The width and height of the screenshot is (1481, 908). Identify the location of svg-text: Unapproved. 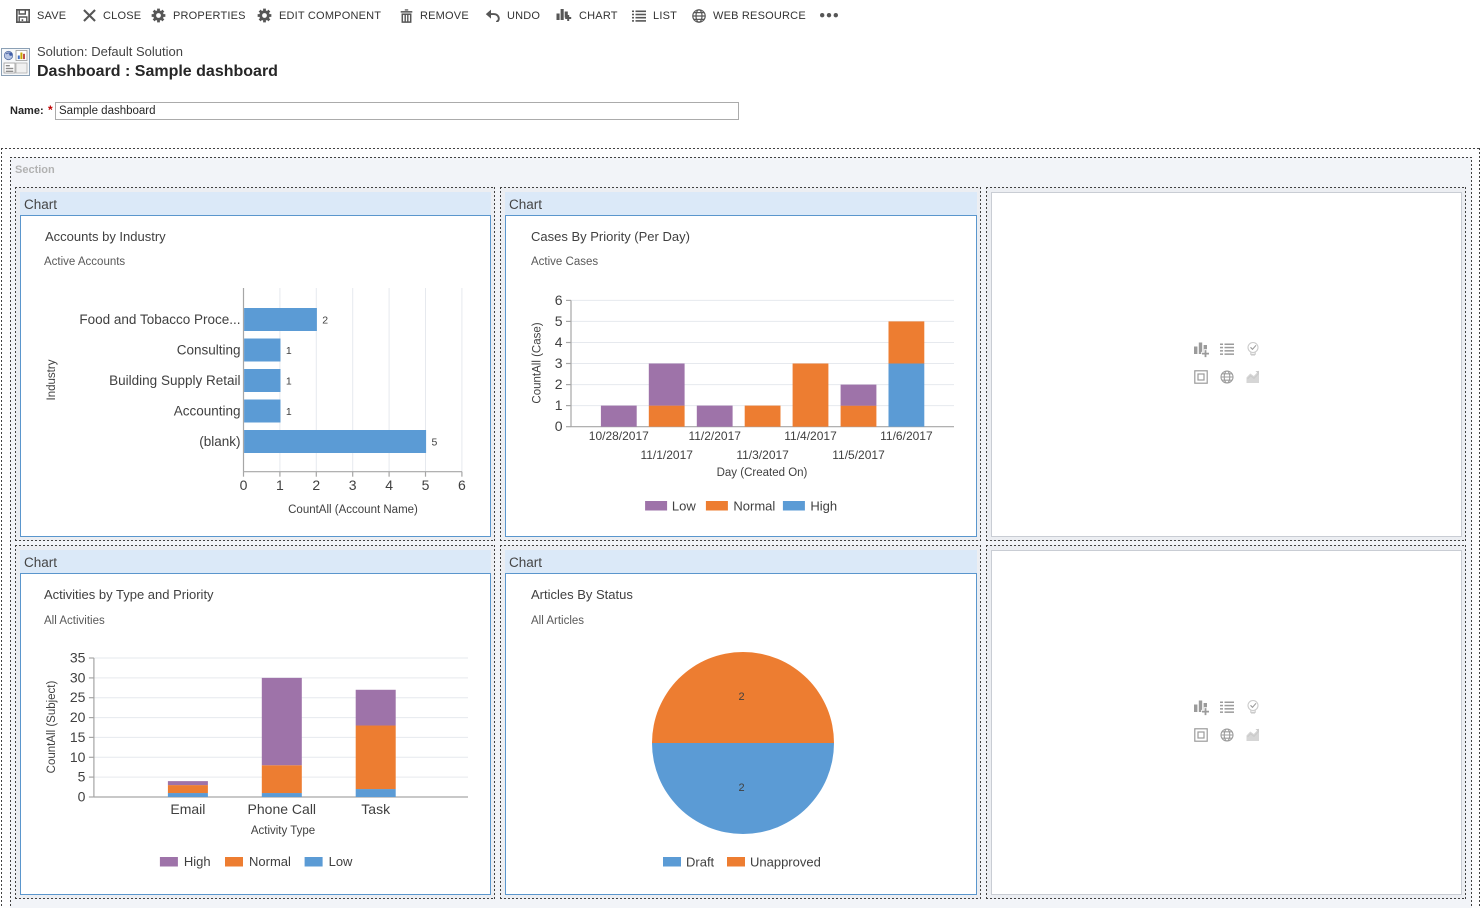
(785, 862).